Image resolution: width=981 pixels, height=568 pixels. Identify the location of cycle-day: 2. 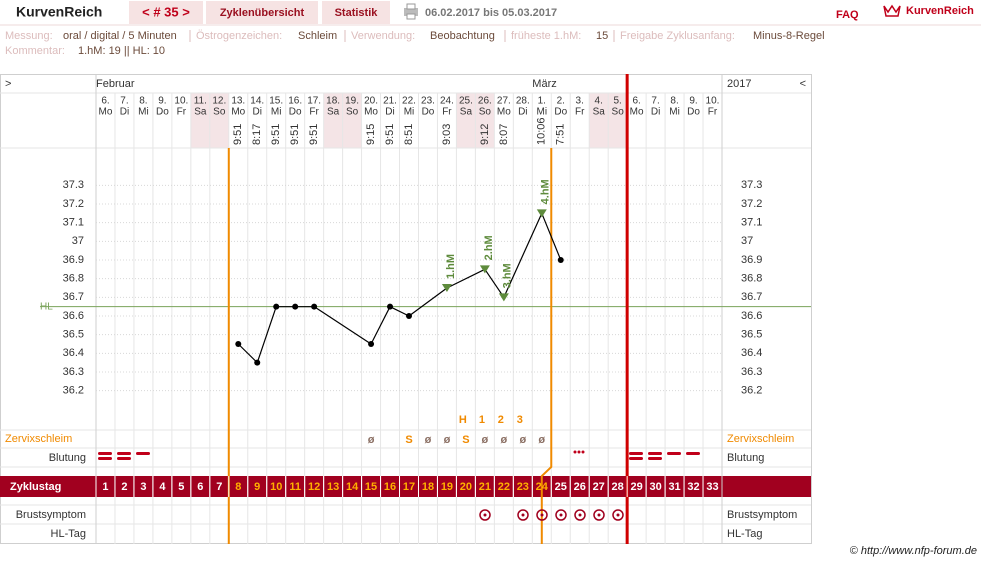
(124, 487).